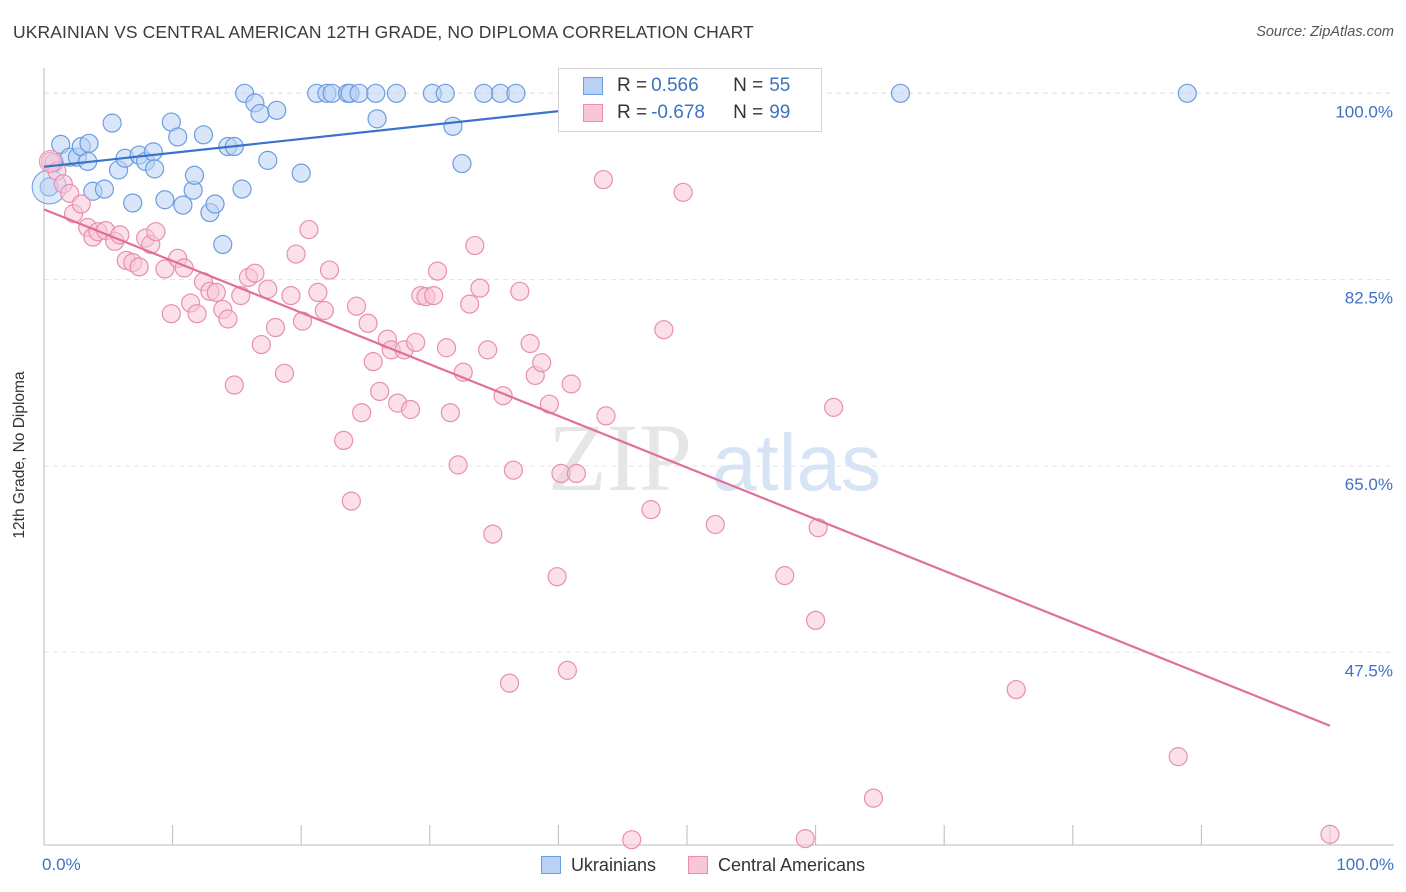 The image size is (1406, 892). I want to click on legend-item-central-americans: Central Americans, so click(776, 865).